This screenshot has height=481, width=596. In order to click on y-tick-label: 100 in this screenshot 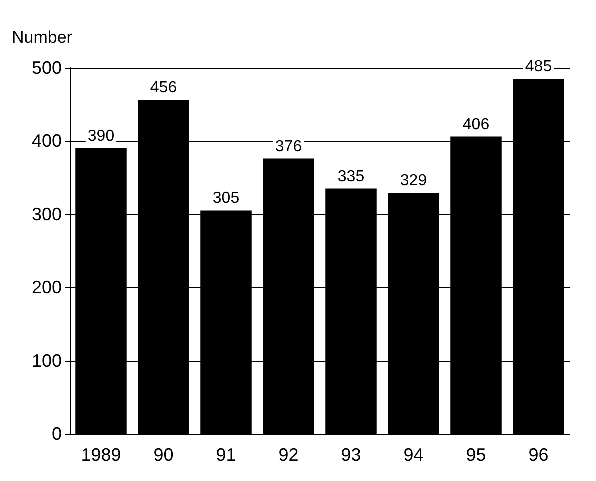, I will do `click(47, 360)`.